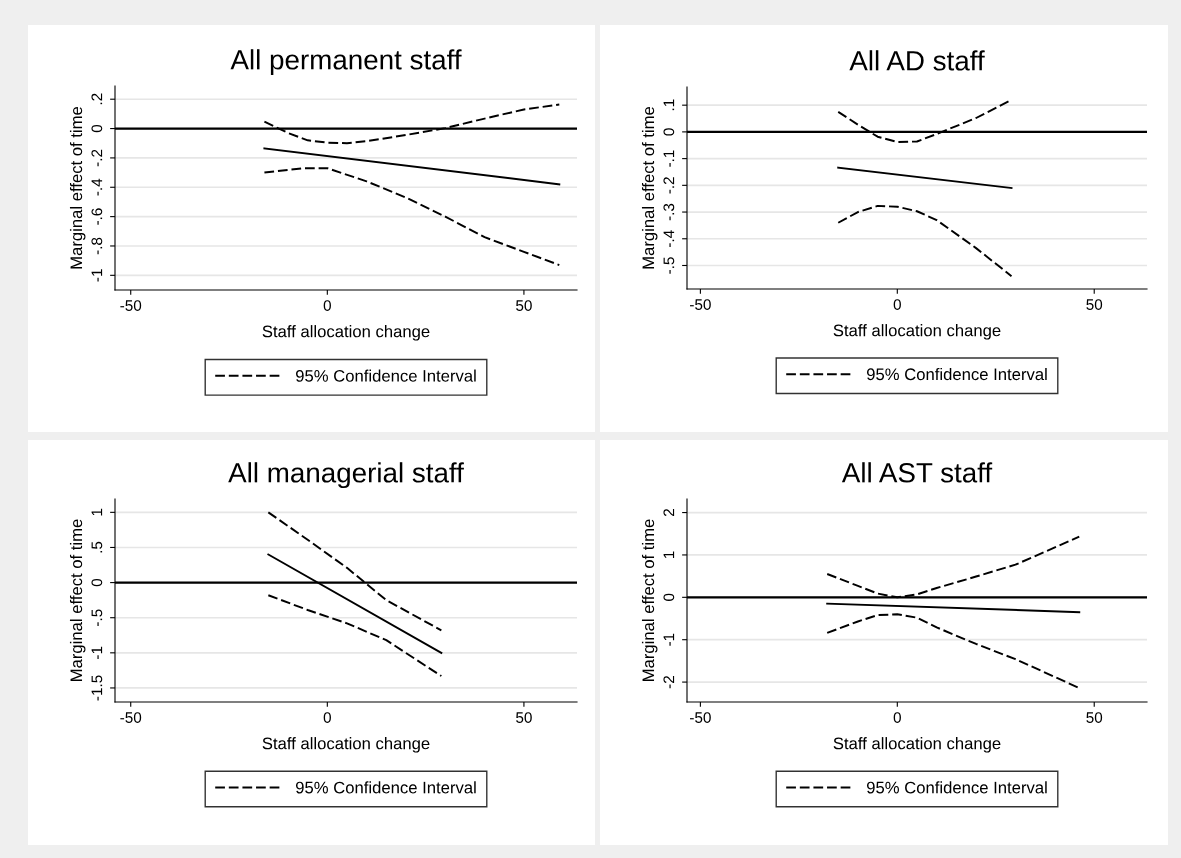 The image size is (1181, 858). Describe the element at coordinates (97, 216) in the screenshot. I see `y-tick-label: -.6` at that location.